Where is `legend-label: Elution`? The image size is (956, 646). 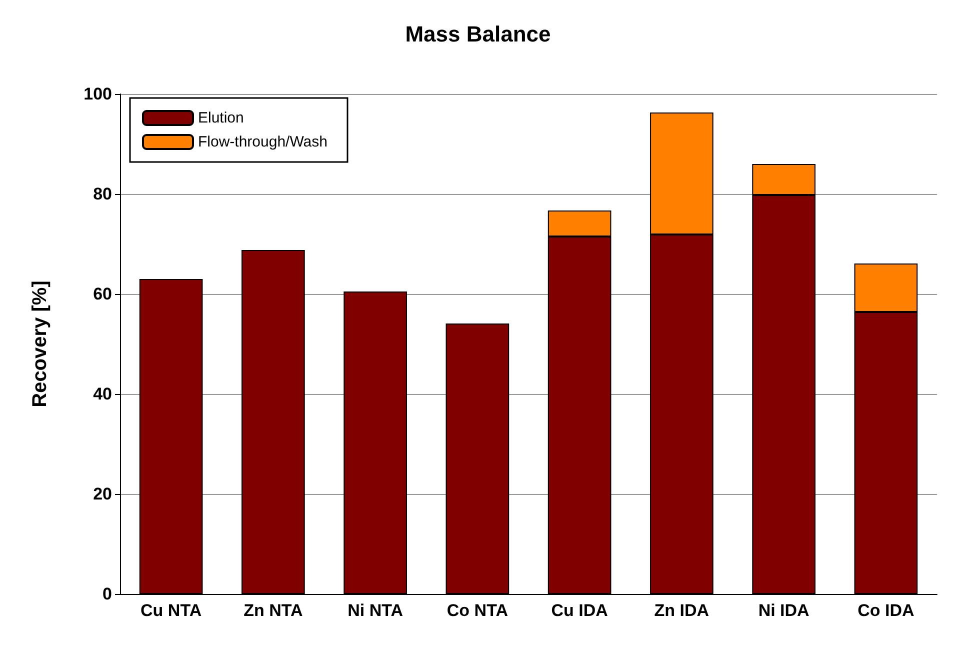 legend-label: Elution is located at coordinates (221, 118).